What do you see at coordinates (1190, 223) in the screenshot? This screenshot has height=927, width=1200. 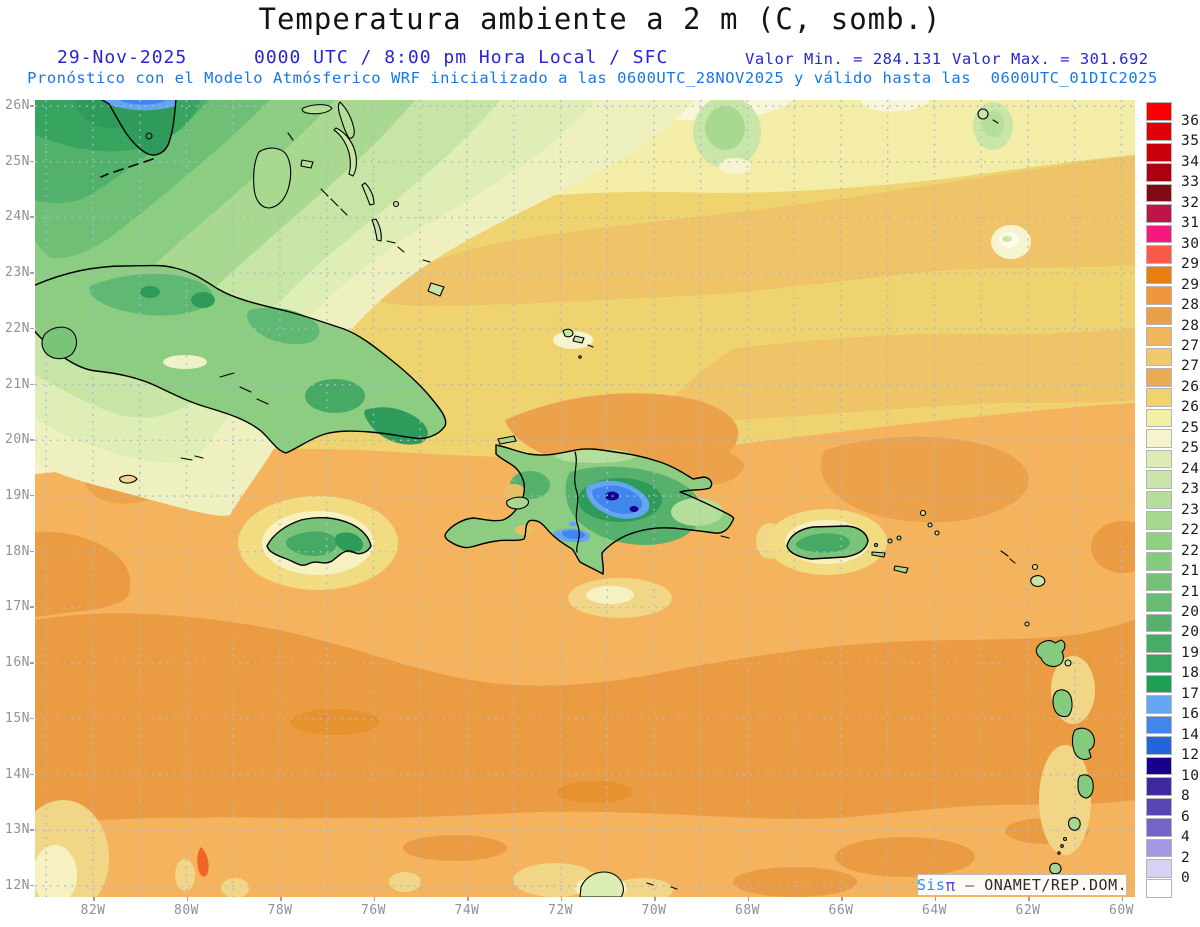 I see `colorbar-label-31.5: 31.5` at bounding box center [1190, 223].